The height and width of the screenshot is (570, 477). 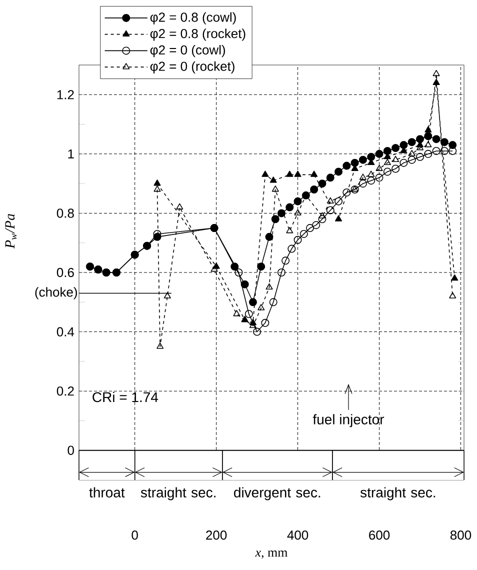 What do you see at coordinates (71, 450) in the screenshot?
I see `y-tick-label: 0` at bounding box center [71, 450].